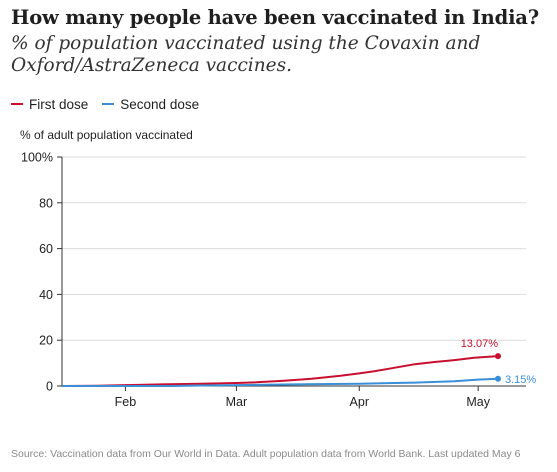 Image resolution: width=557 pixels, height=472 pixels. I want to click on legend-swatch-first-dose, so click(17, 104).